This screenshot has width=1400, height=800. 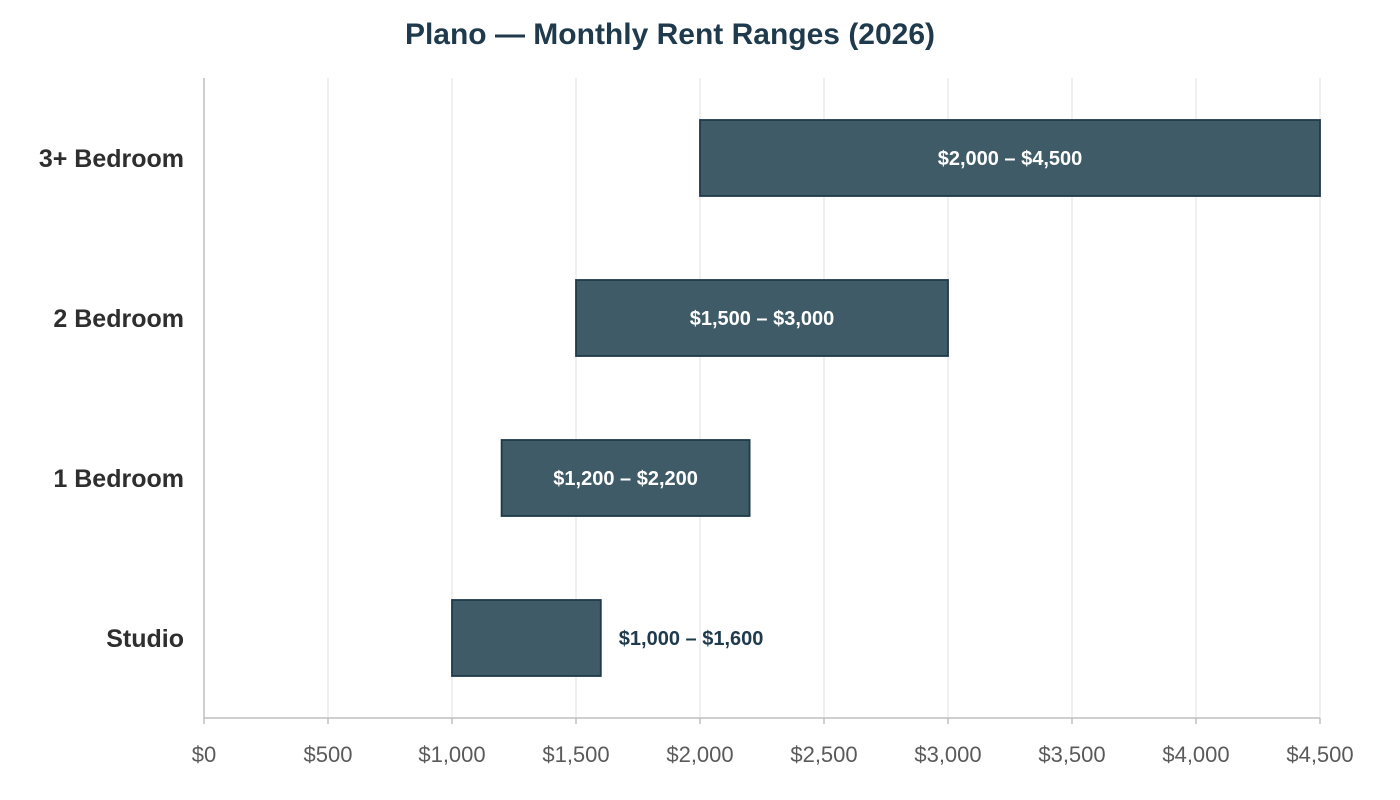 What do you see at coordinates (575, 754) in the screenshot?
I see `x-tick-label: $1,500` at bounding box center [575, 754].